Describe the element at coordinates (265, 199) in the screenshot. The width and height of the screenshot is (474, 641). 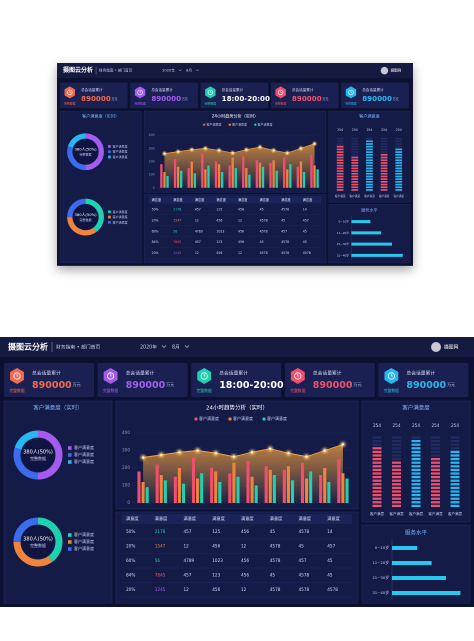
I see `table-header: 满意度` at that location.